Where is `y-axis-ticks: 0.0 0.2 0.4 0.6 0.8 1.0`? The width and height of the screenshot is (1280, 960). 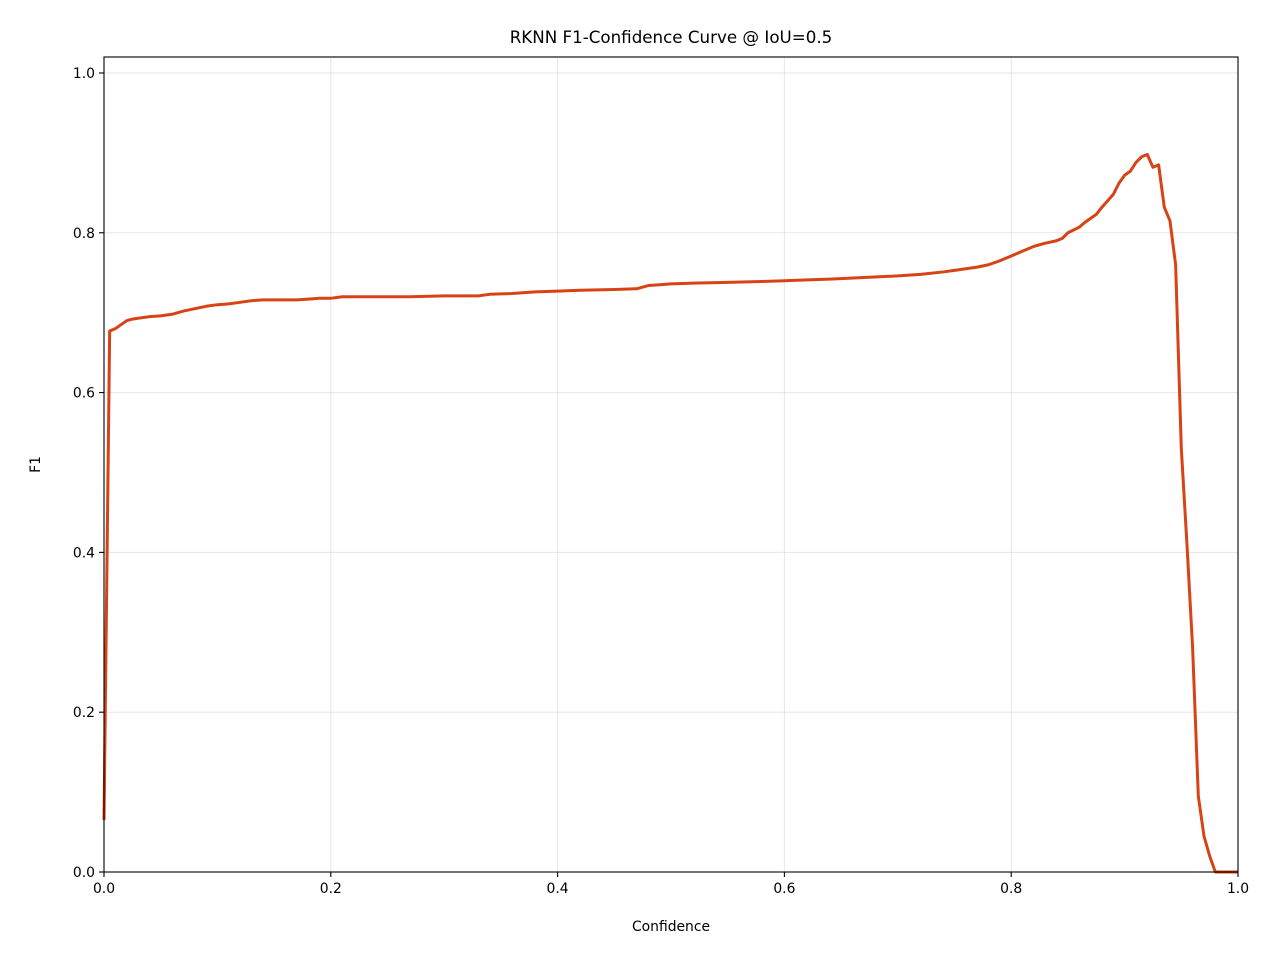
y-axis-ticks: 0.0 0.2 0.4 0.6 0.8 1.0 is located at coordinates (88, 473).